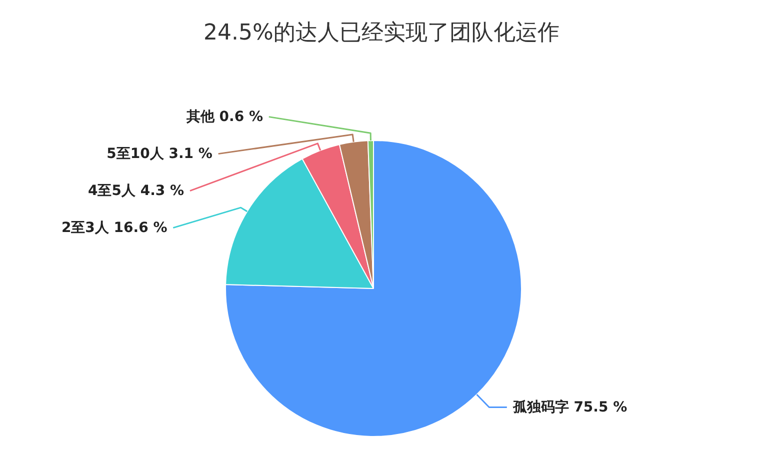 Image resolution: width=762 pixels, height=465 pixels. What do you see at coordinates (136, 190) in the screenshot?
I see `slice-label: 4至5人 4.3 %` at bounding box center [136, 190].